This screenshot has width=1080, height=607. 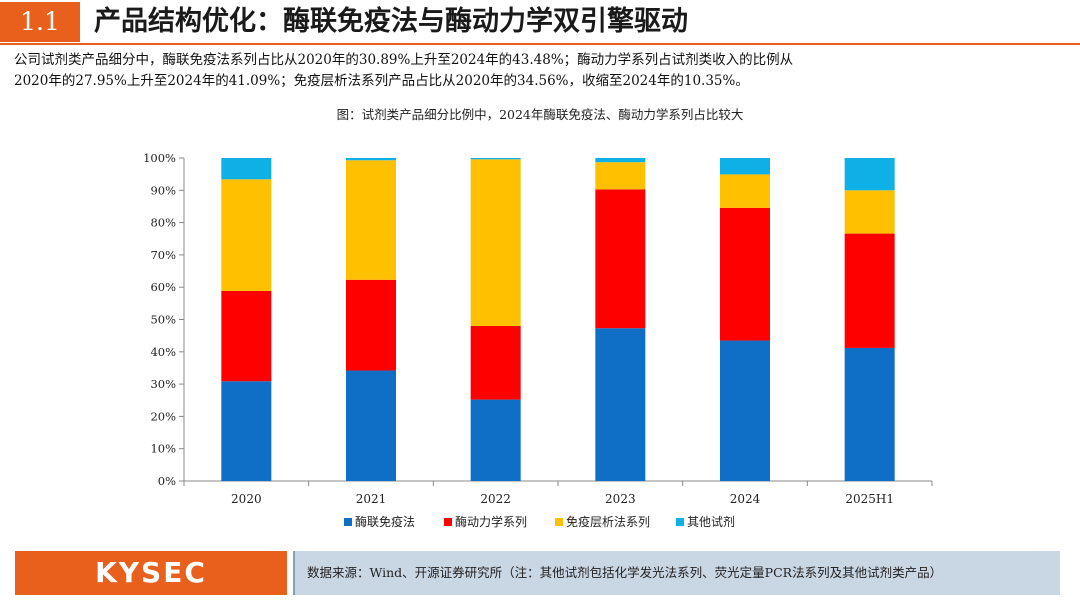 What do you see at coordinates (246, 499) in the screenshot?
I see `x-tick-label: 2020` at bounding box center [246, 499].